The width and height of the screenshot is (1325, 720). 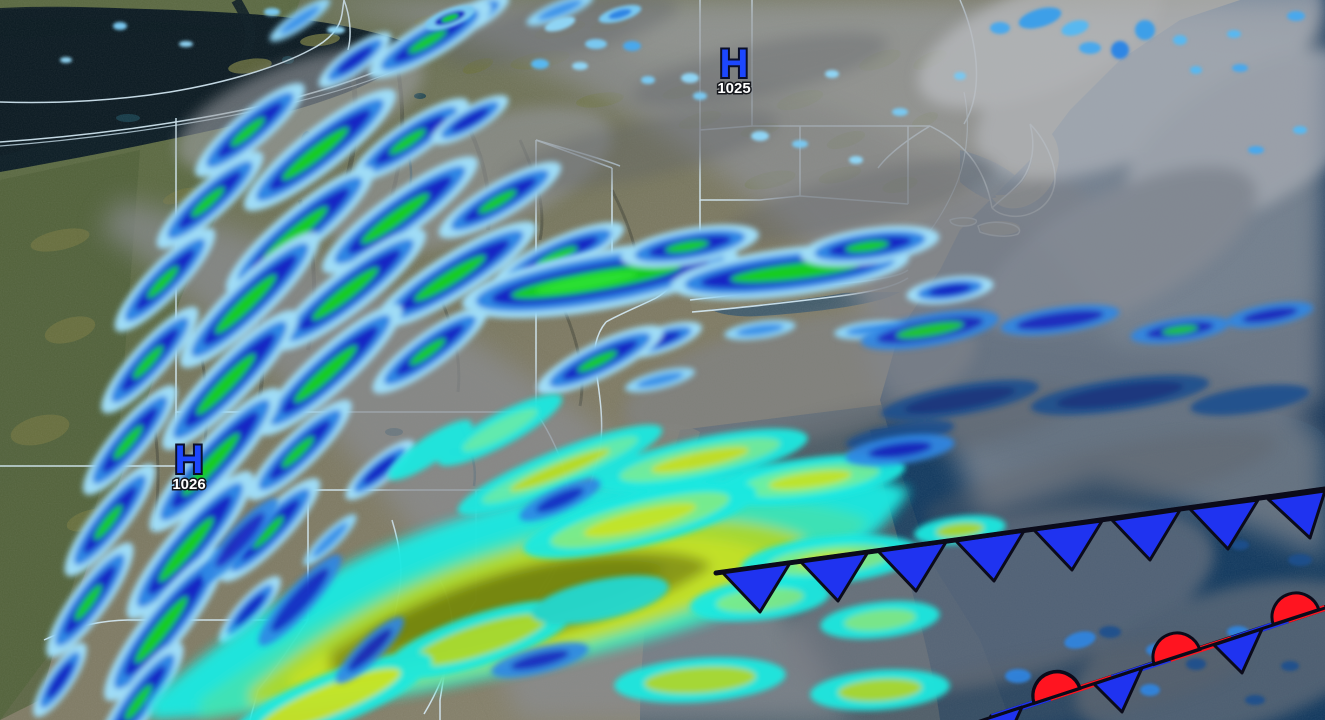 I want to click on cold-front, so click(x=1019, y=550).